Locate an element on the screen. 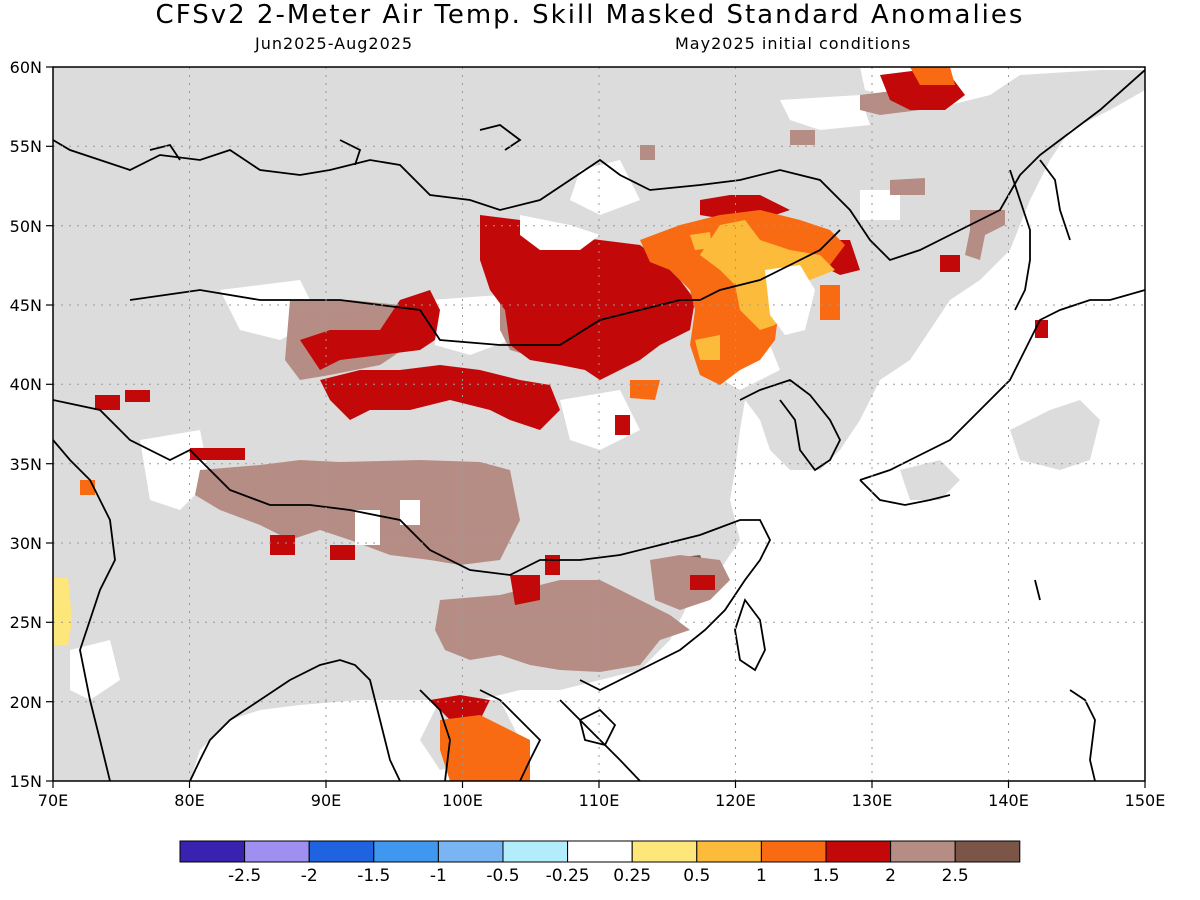 The image size is (1200, 900). y-tick-label: 60N is located at coordinates (26, 67).